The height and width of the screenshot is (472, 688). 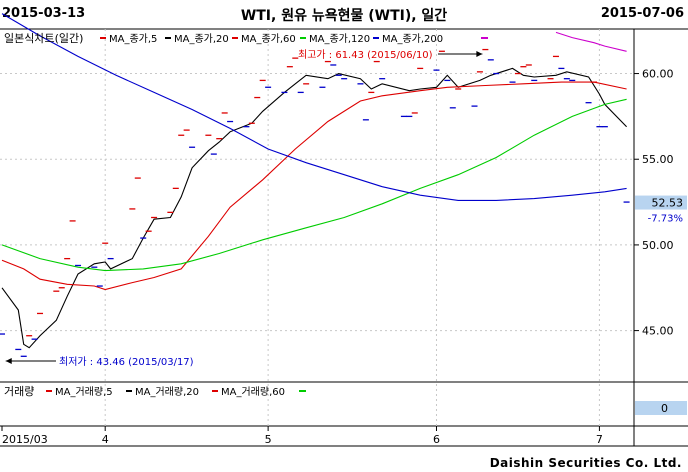 What do you see at coordinates (665, 219) in the screenshot?
I see `last-price-change: -7.73%` at bounding box center [665, 219].